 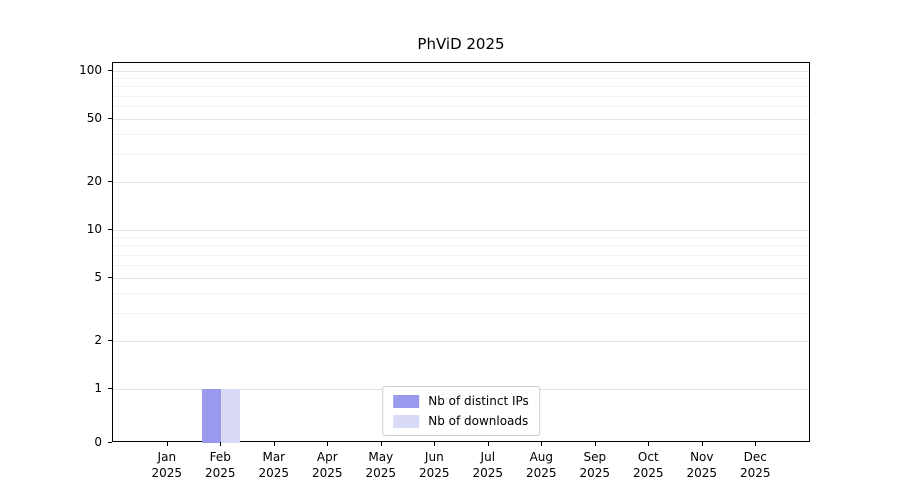 What do you see at coordinates (434, 465) in the screenshot?
I see `x-axis-tick-label: Jun 2025` at bounding box center [434, 465].